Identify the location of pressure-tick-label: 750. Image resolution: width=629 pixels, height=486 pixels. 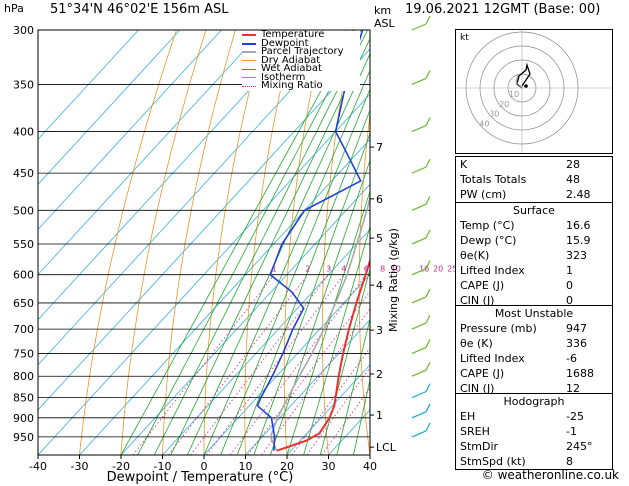
(23, 353).